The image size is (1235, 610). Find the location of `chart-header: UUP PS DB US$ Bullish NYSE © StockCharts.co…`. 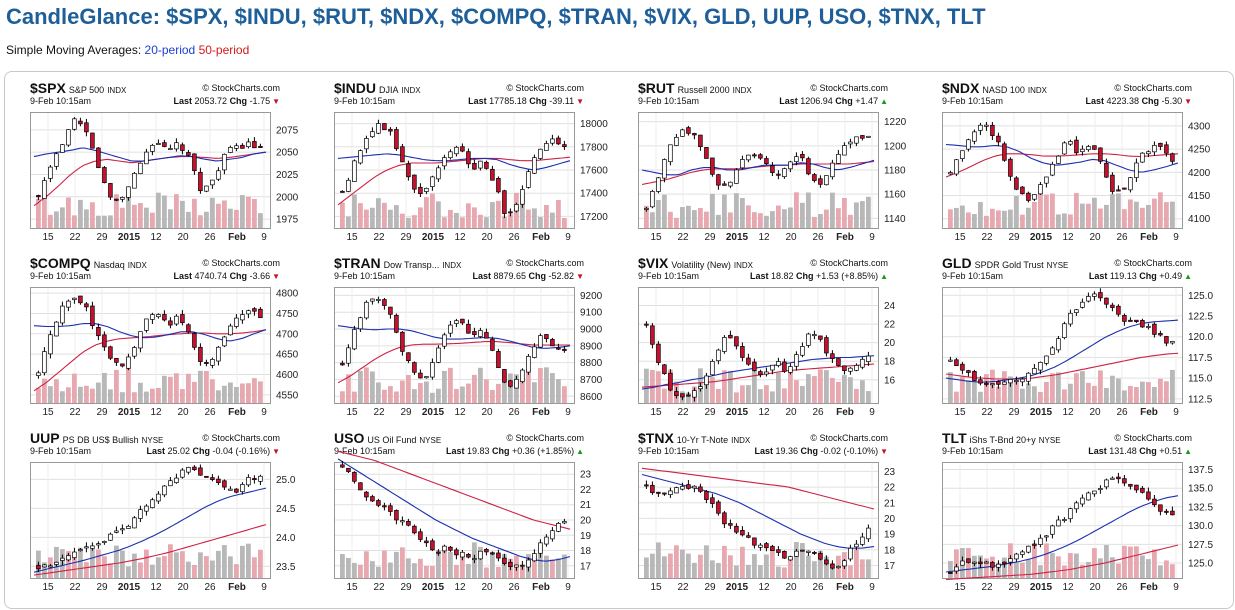

chart-header: UUP PS DB US$ Bullish NYSE © StockCharts.co… is located at coordinates (155, 438).